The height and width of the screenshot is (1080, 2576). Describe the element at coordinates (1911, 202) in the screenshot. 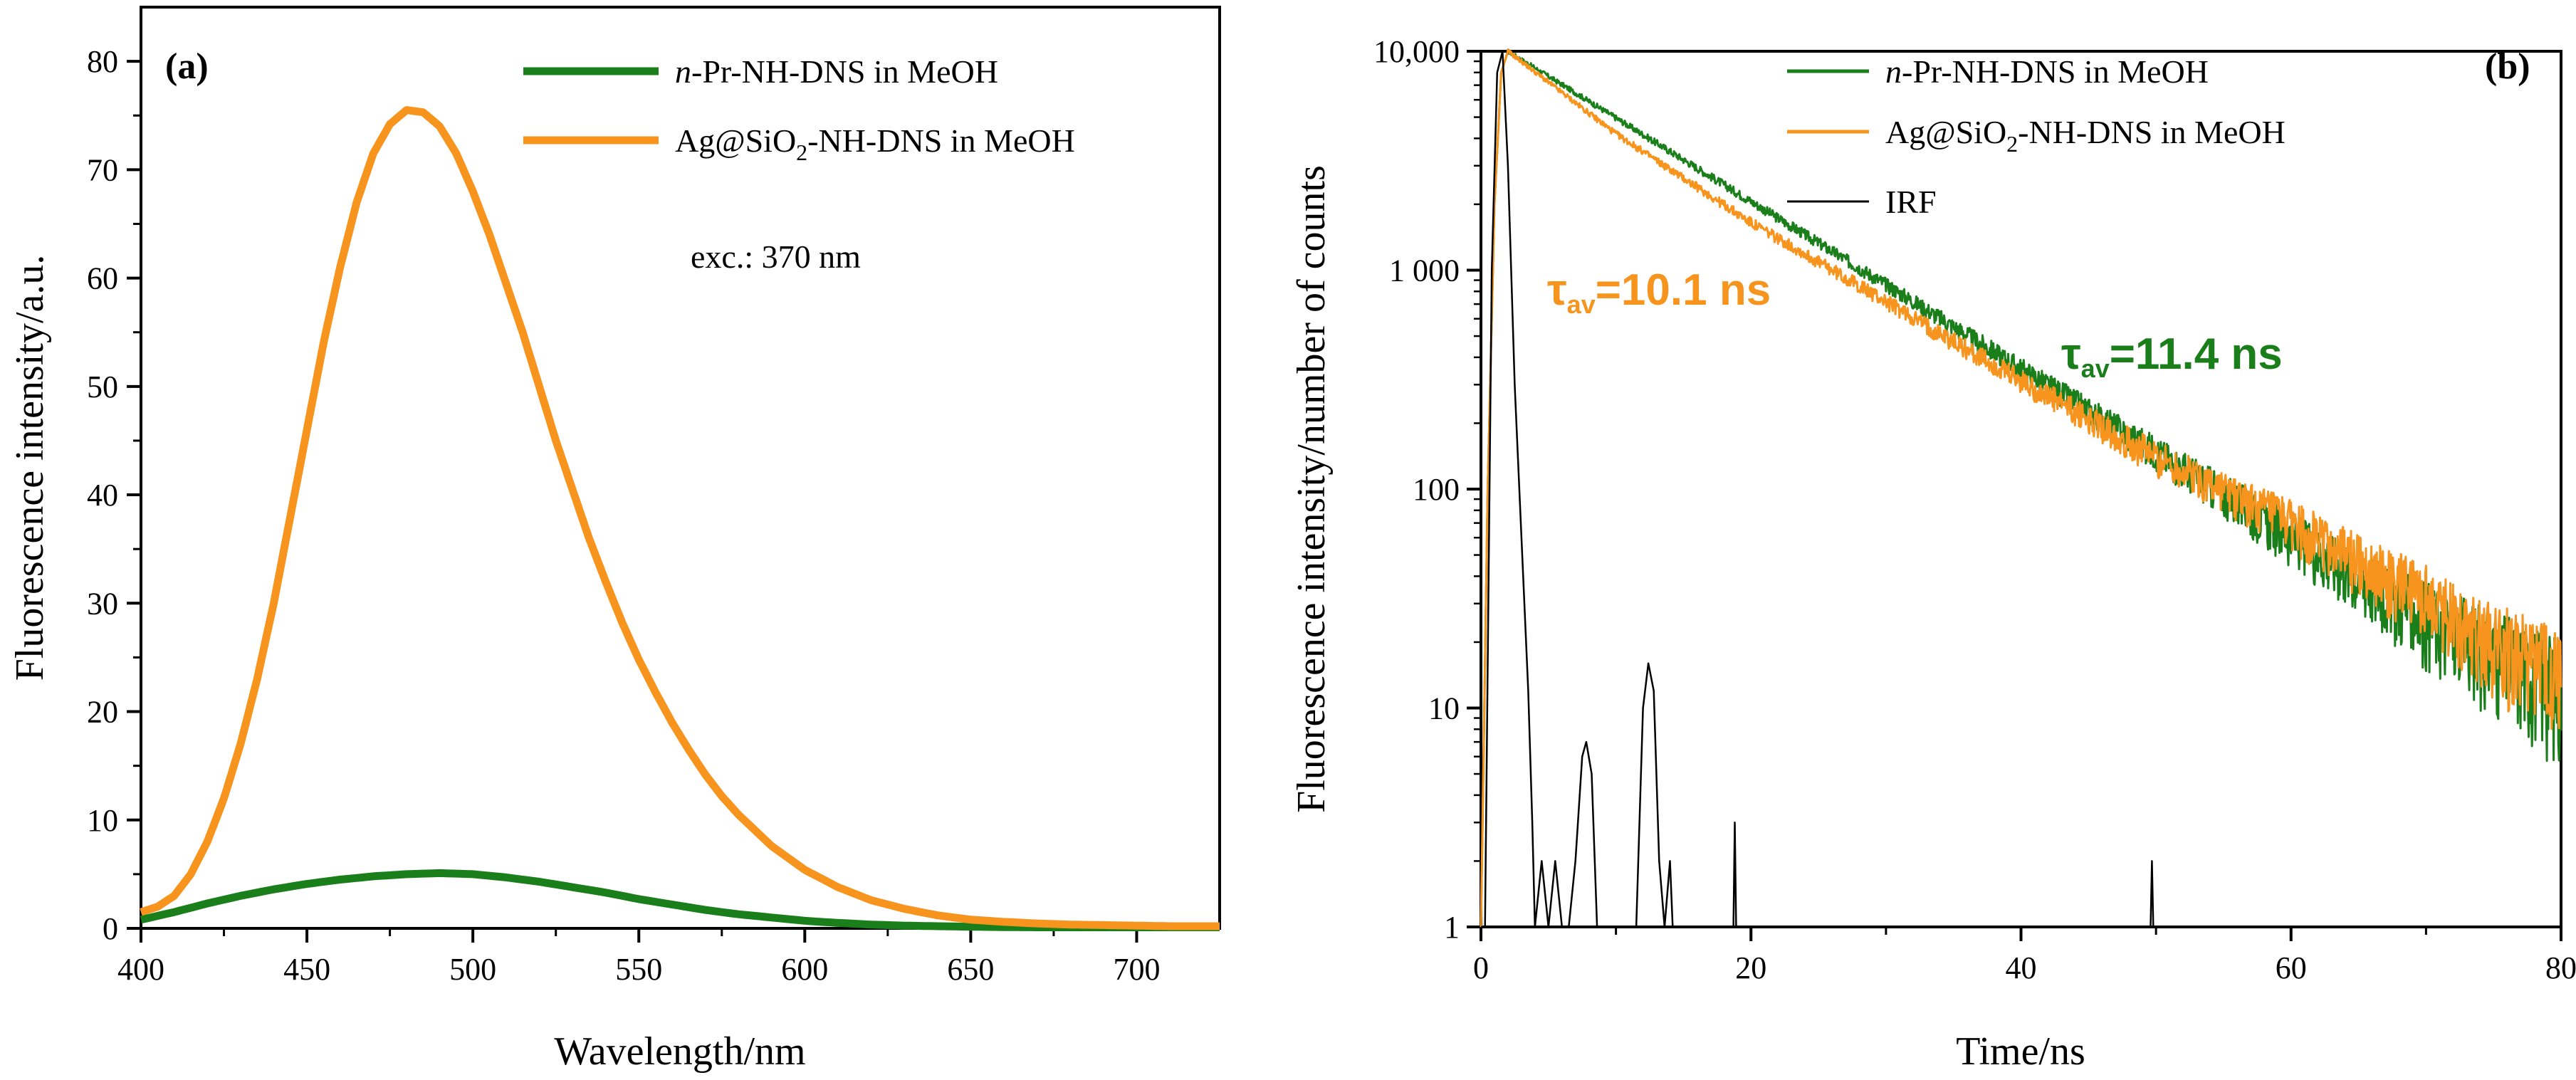

I see `legend-b-label-irf: IRF` at that location.